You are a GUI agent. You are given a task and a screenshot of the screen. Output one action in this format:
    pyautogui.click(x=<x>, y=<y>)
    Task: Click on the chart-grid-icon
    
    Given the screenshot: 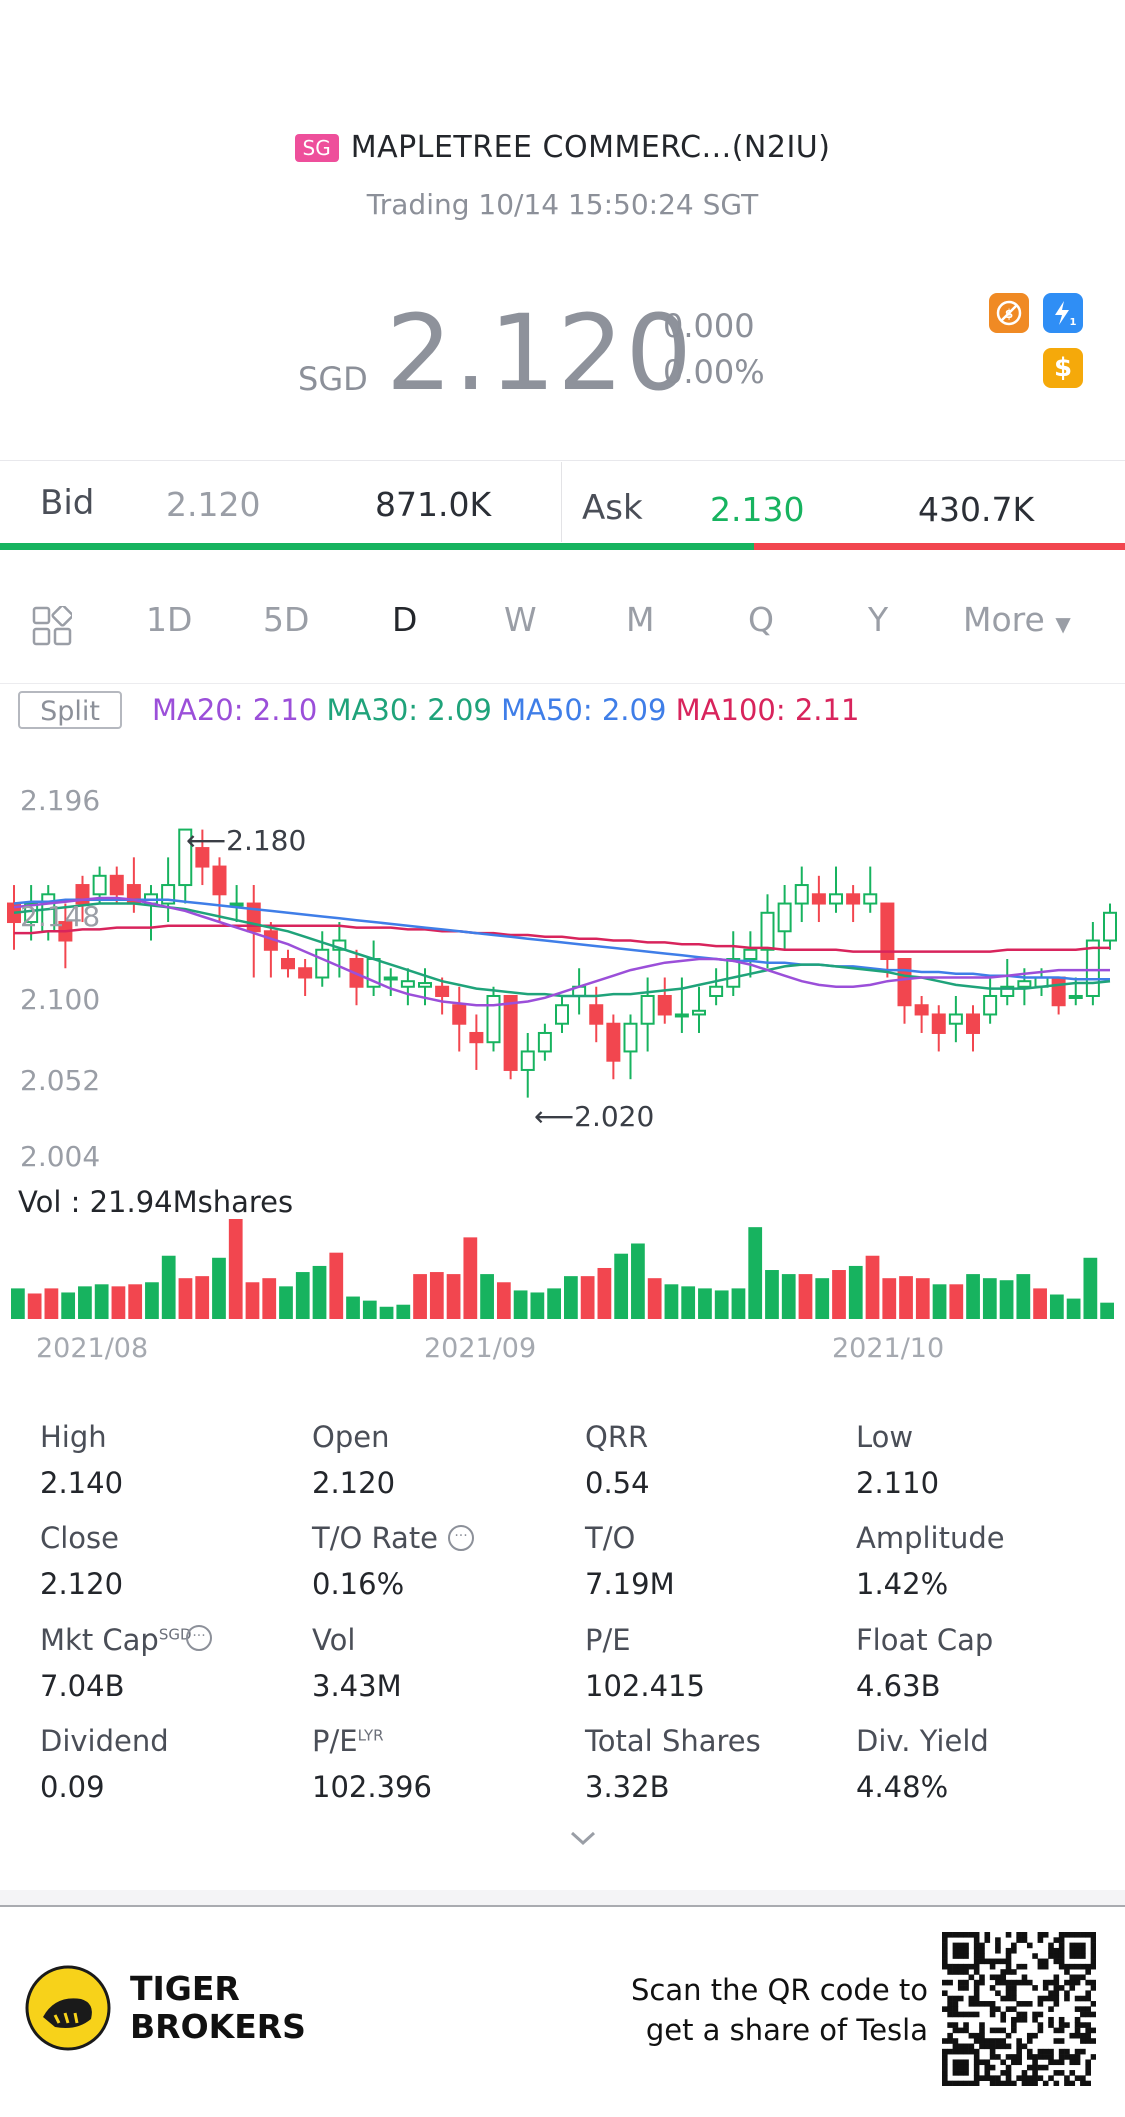 What is the action you would take?
    pyautogui.click(x=53, y=627)
    